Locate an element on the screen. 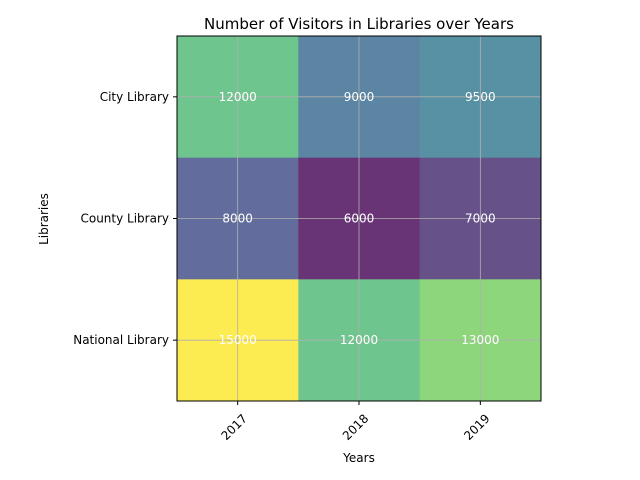  cell-value-label: 15000 is located at coordinates (238, 340).